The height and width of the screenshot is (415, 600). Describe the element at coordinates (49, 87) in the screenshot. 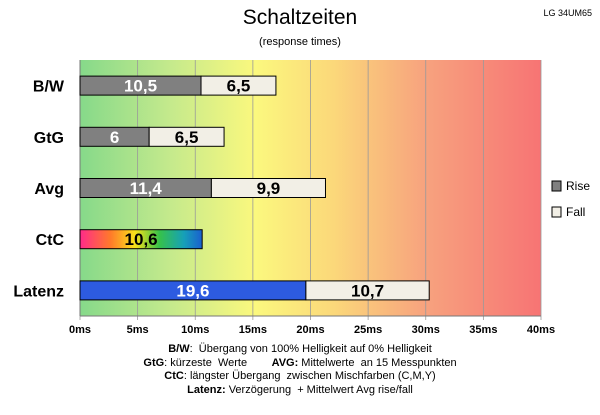

I see `category-label: B/W` at that location.